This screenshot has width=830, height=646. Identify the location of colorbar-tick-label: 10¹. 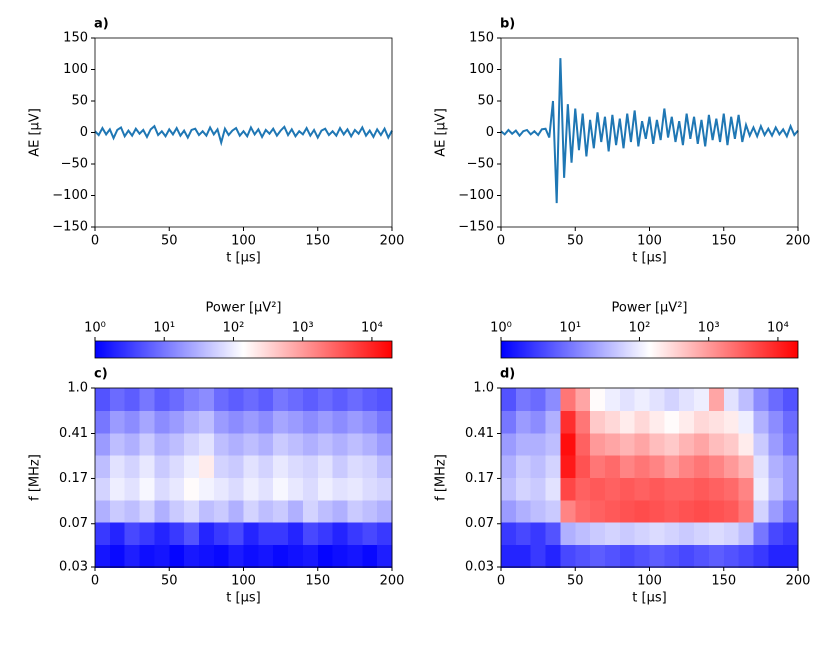
(164, 328).